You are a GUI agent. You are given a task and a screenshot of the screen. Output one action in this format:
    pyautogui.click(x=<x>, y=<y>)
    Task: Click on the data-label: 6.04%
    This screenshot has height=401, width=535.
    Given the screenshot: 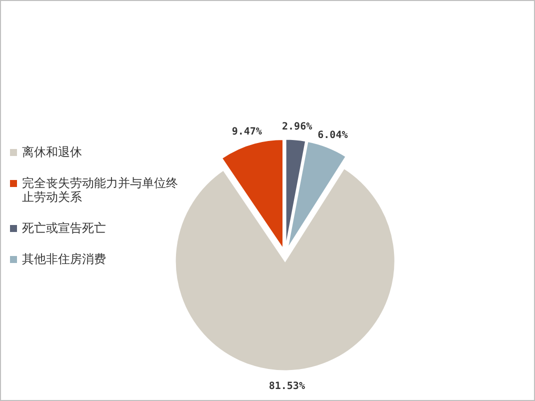 What is the action you would take?
    pyautogui.click(x=333, y=136)
    